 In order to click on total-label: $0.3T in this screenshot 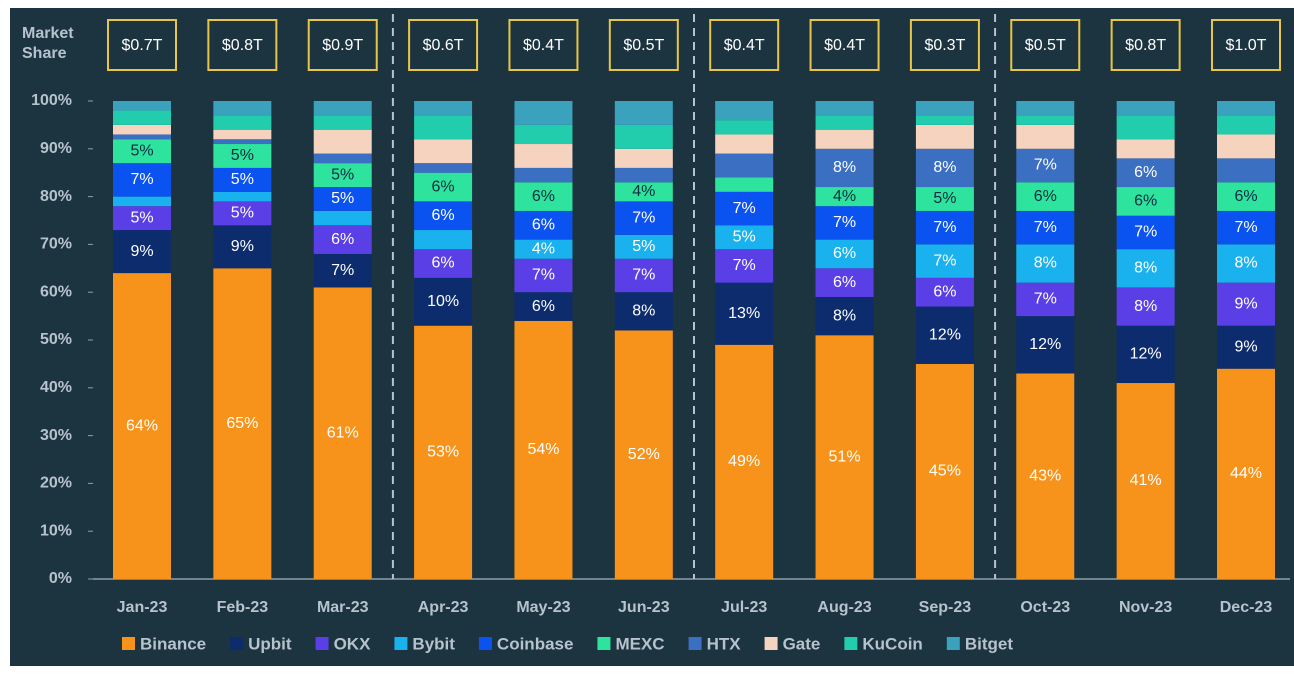, I will do `click(944, 45)`.